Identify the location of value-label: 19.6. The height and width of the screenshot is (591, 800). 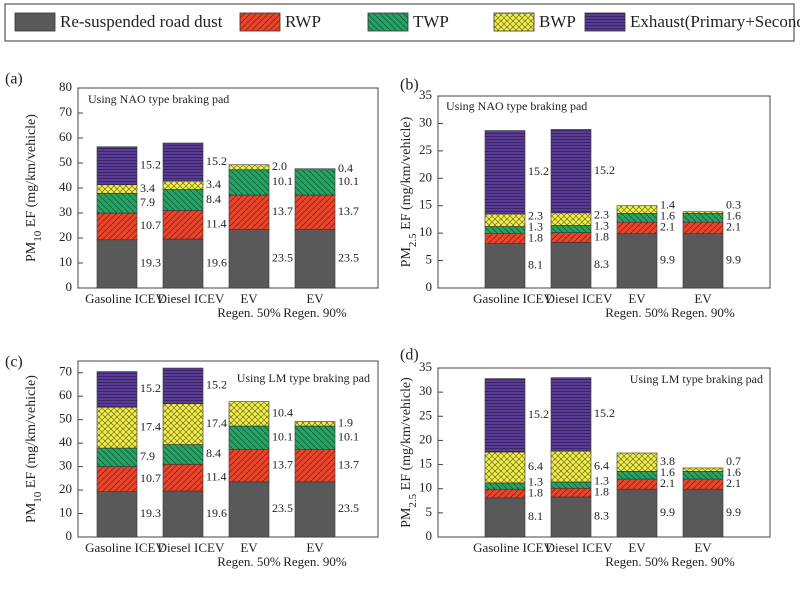
(216, 513).